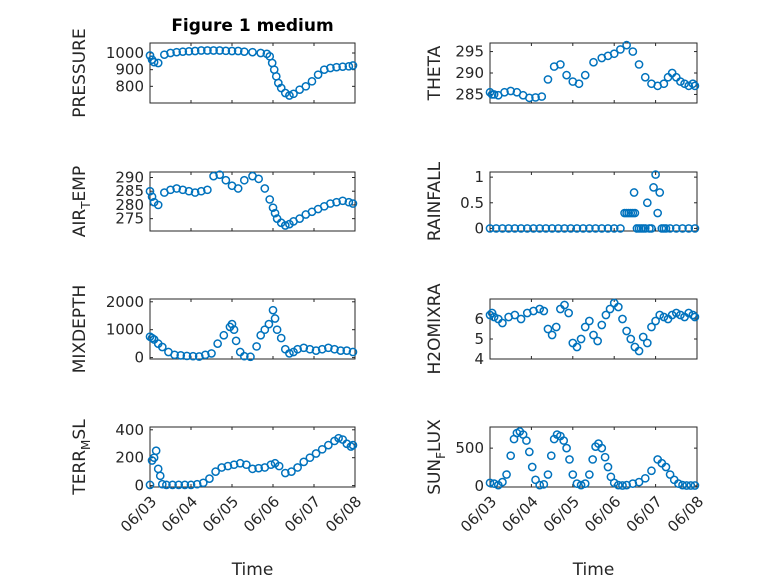  I want to click on y-tick-label: 290, so click(129, 177).